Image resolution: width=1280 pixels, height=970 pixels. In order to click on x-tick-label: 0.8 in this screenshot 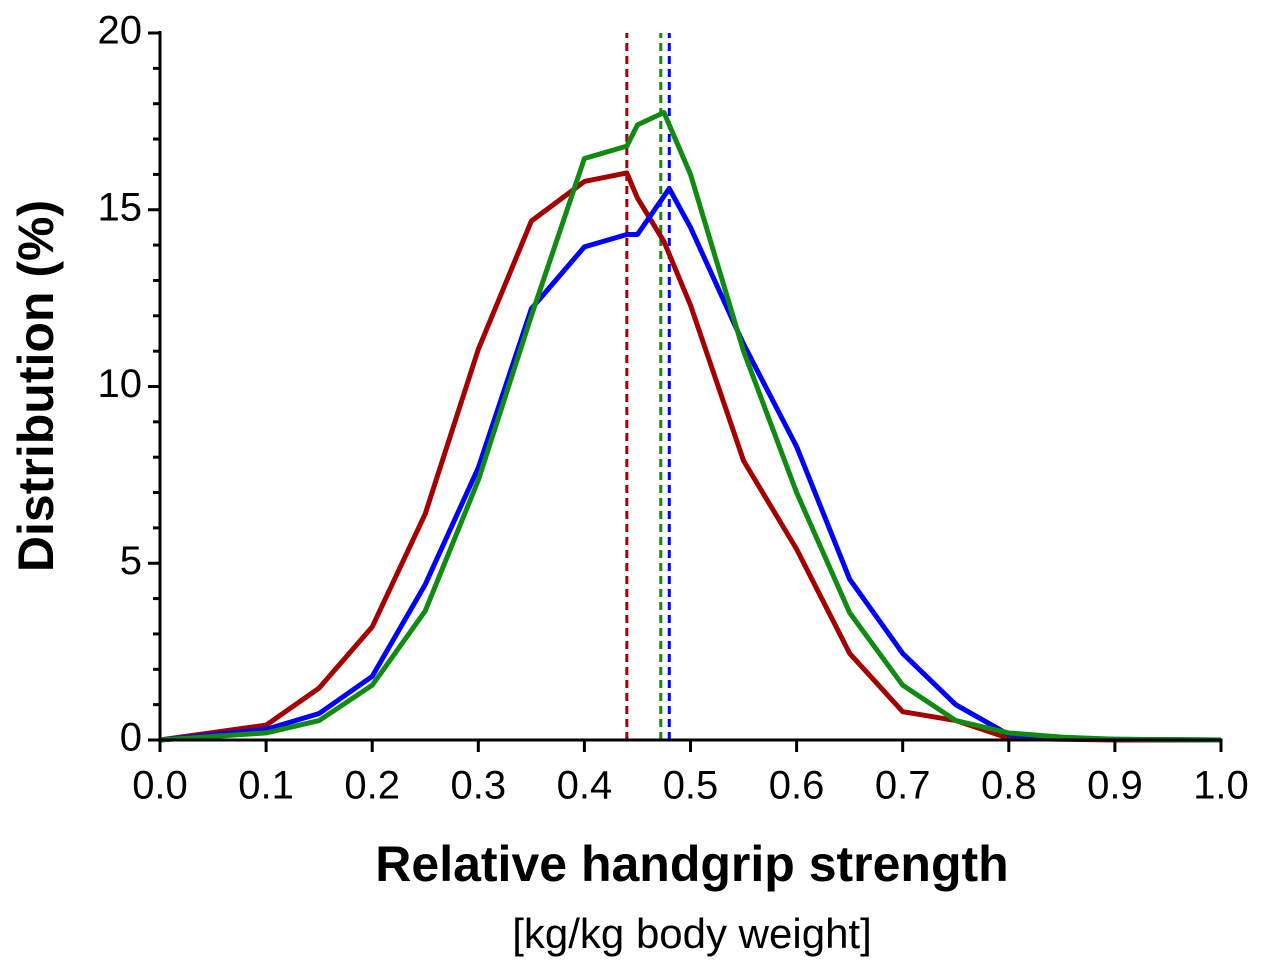, I will do `click(1009, 786)`.